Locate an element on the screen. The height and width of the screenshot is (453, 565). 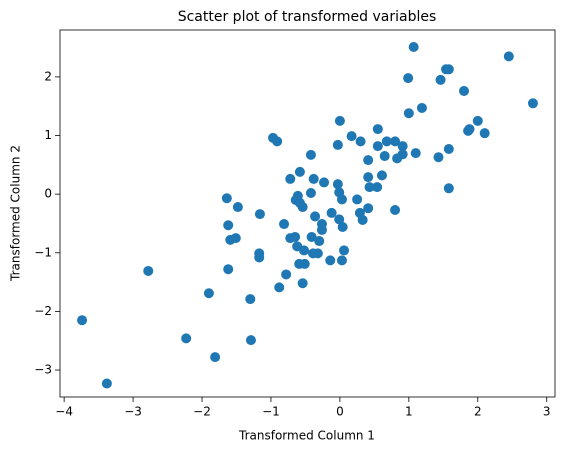
x-tick-label: 0 is located at coordinates (340, 412).